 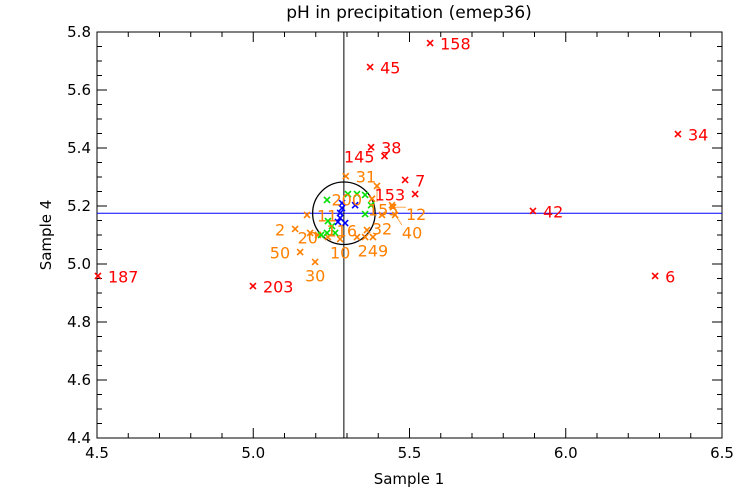 I want to click on point-label: 34, so click(x=698, y=135).